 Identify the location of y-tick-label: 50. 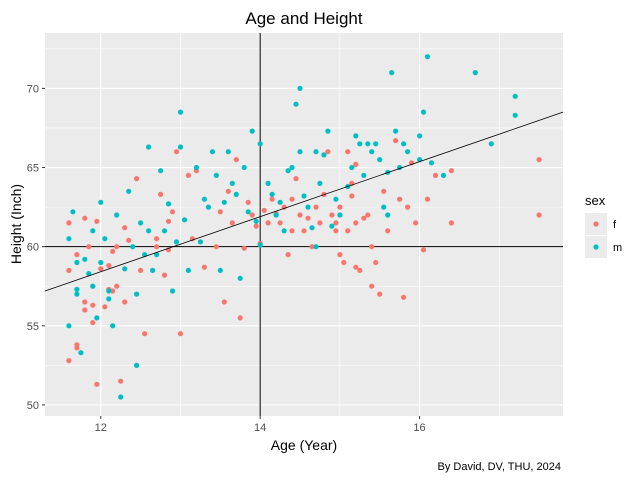
(33, 406).